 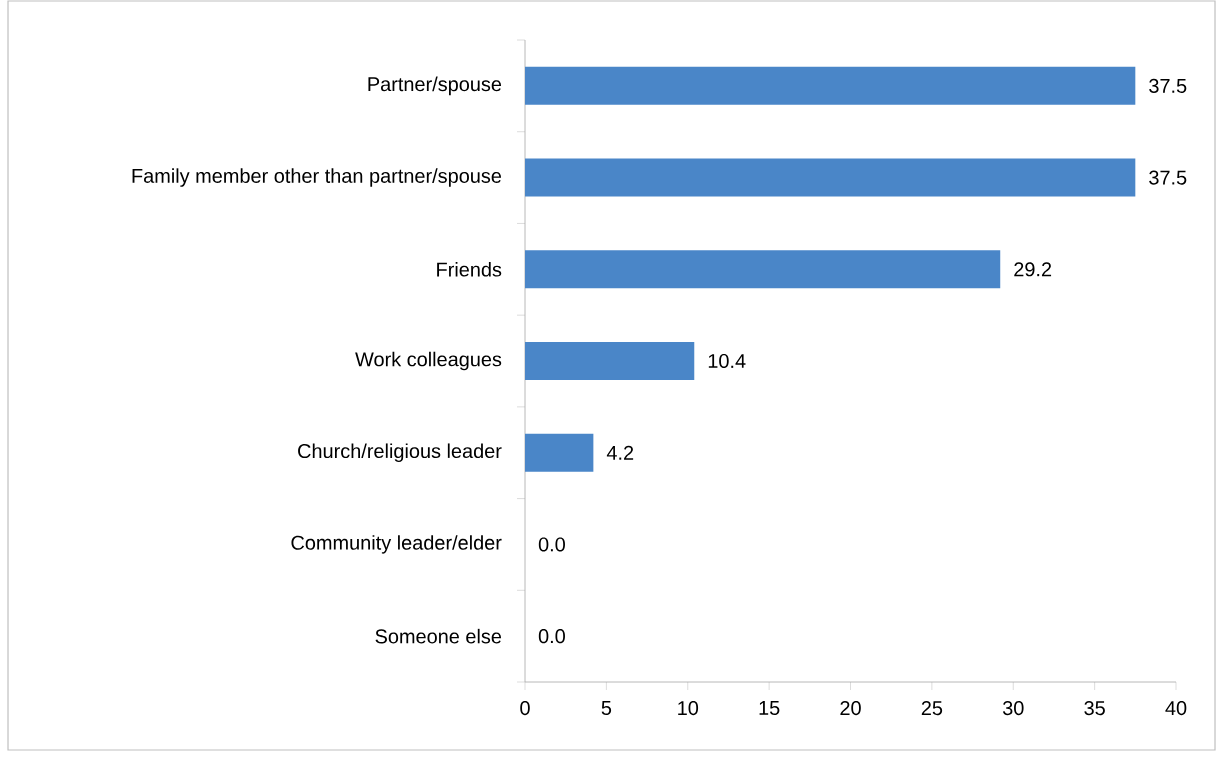 I want to click on x-tick-label: 30, so click(x=1013, y=708).